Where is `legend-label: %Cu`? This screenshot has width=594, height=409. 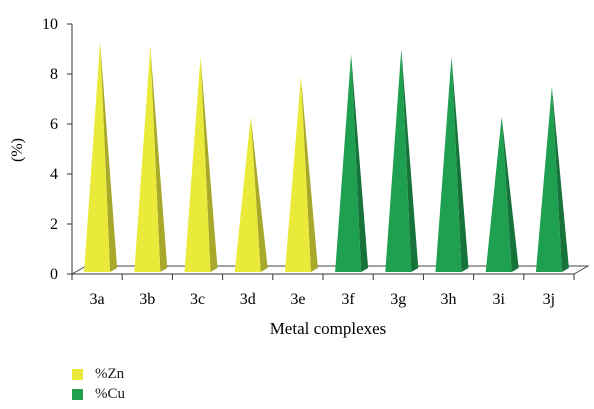 legend-label: %Cu is located at coordinates (110, 393).